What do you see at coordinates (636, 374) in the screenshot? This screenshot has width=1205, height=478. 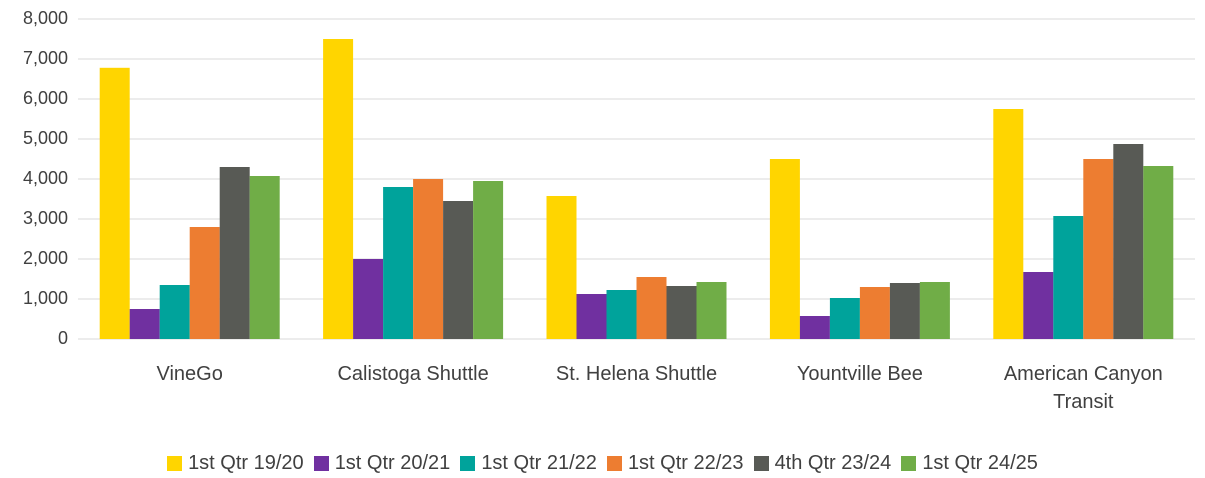 I see `x-tick-label: St. Helena Shuttle` at bounding box center [636, 374].